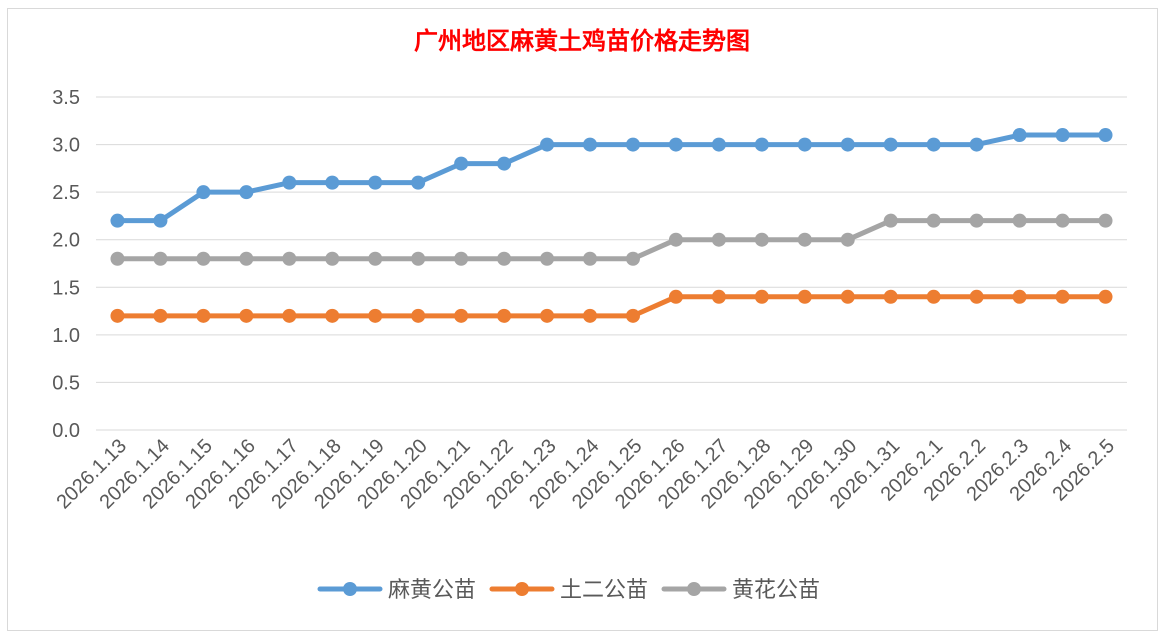  Describe the element at coordinates (66, 383) in the screenshot. I see `y-tick-label: 0.5` at that location.